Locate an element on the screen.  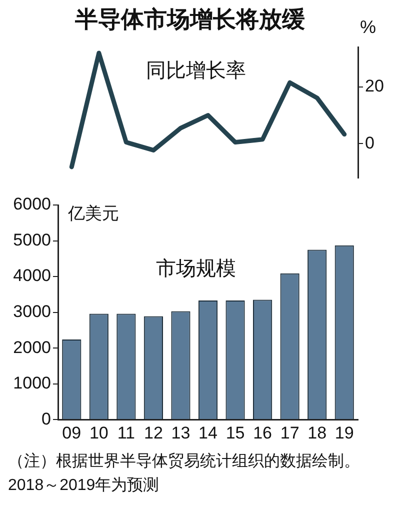
y-tick-label: 4000 is located at coordinates (32, 276).